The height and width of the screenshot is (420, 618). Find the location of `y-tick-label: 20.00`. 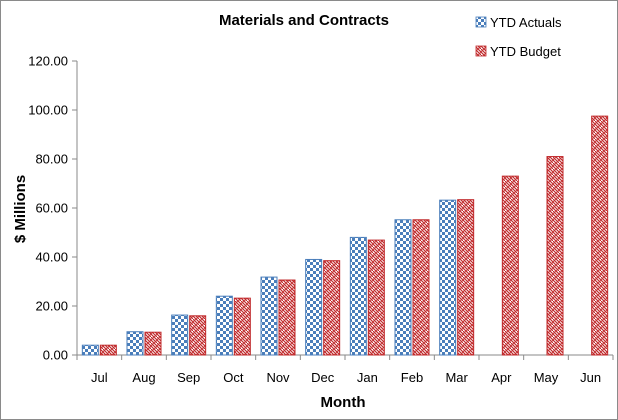

y-tick-label: 20.00 is located at coordinates (51, 306).